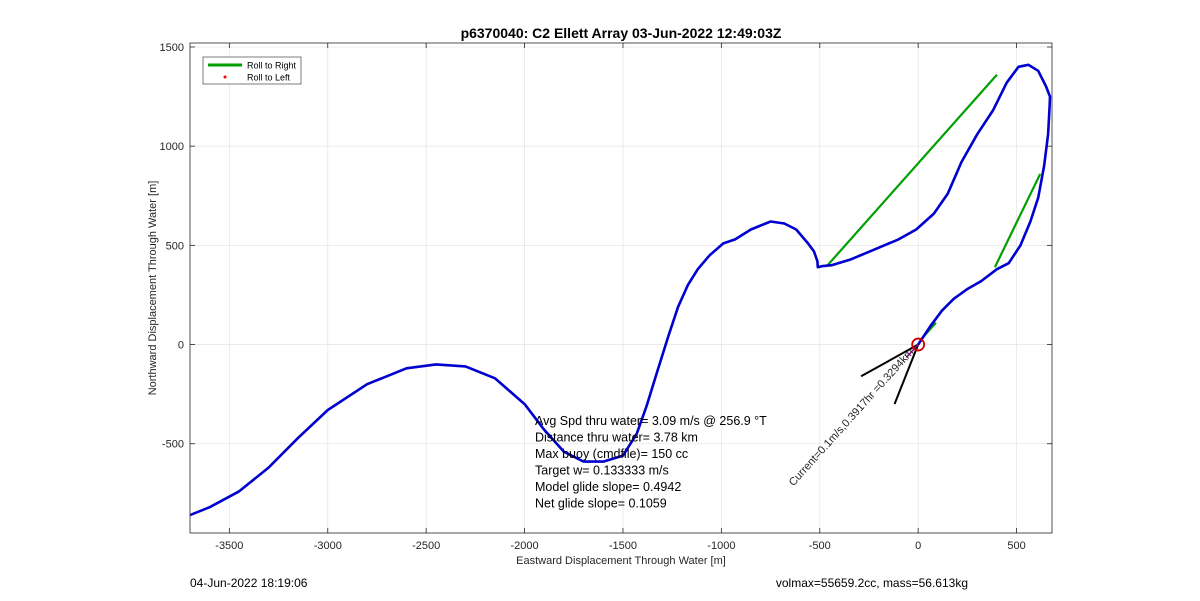 Image resolution: width=1200 pixels, height=601 pixels. I want to click on y-axis-label: Northward Displacement Through Water [m], so click(153, 288).